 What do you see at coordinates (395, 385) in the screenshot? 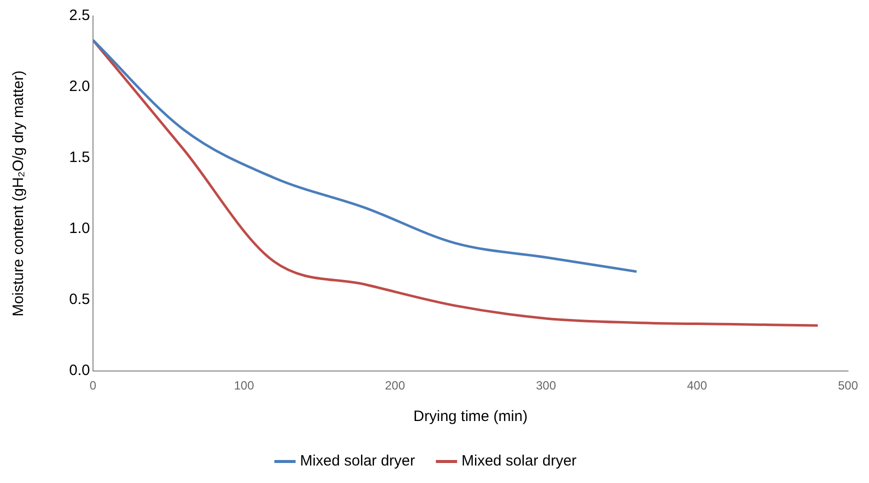
I see `x-tick-label: 200` at bounding box center [395, 385].